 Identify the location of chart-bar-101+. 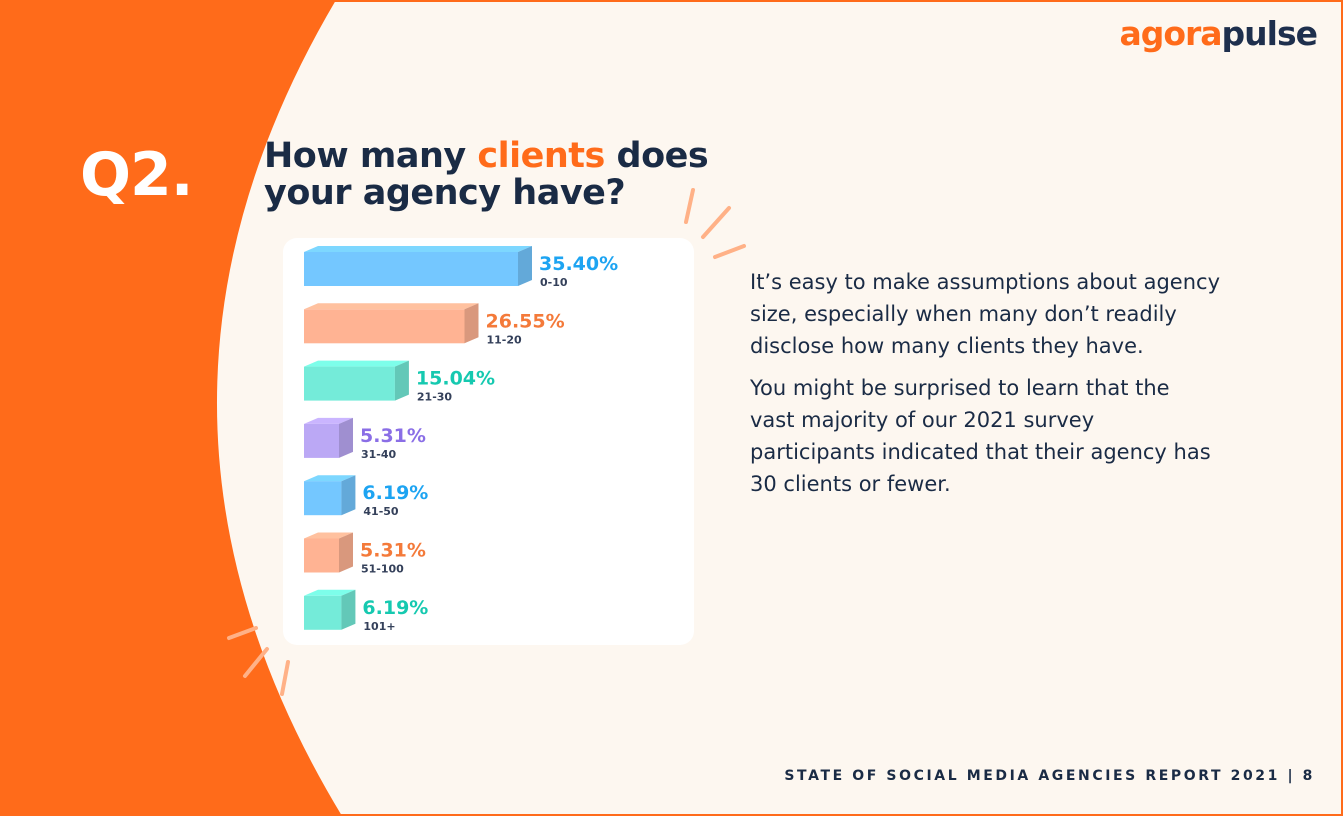
(330, 609).